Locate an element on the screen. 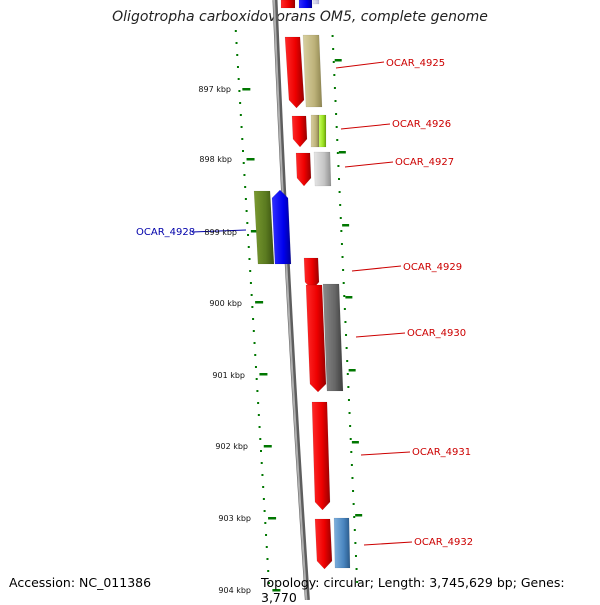 This screenshot has height=605, width=600. gene-label-ocar-4926: OCAR_4926 is located at coordinates (421, 124).